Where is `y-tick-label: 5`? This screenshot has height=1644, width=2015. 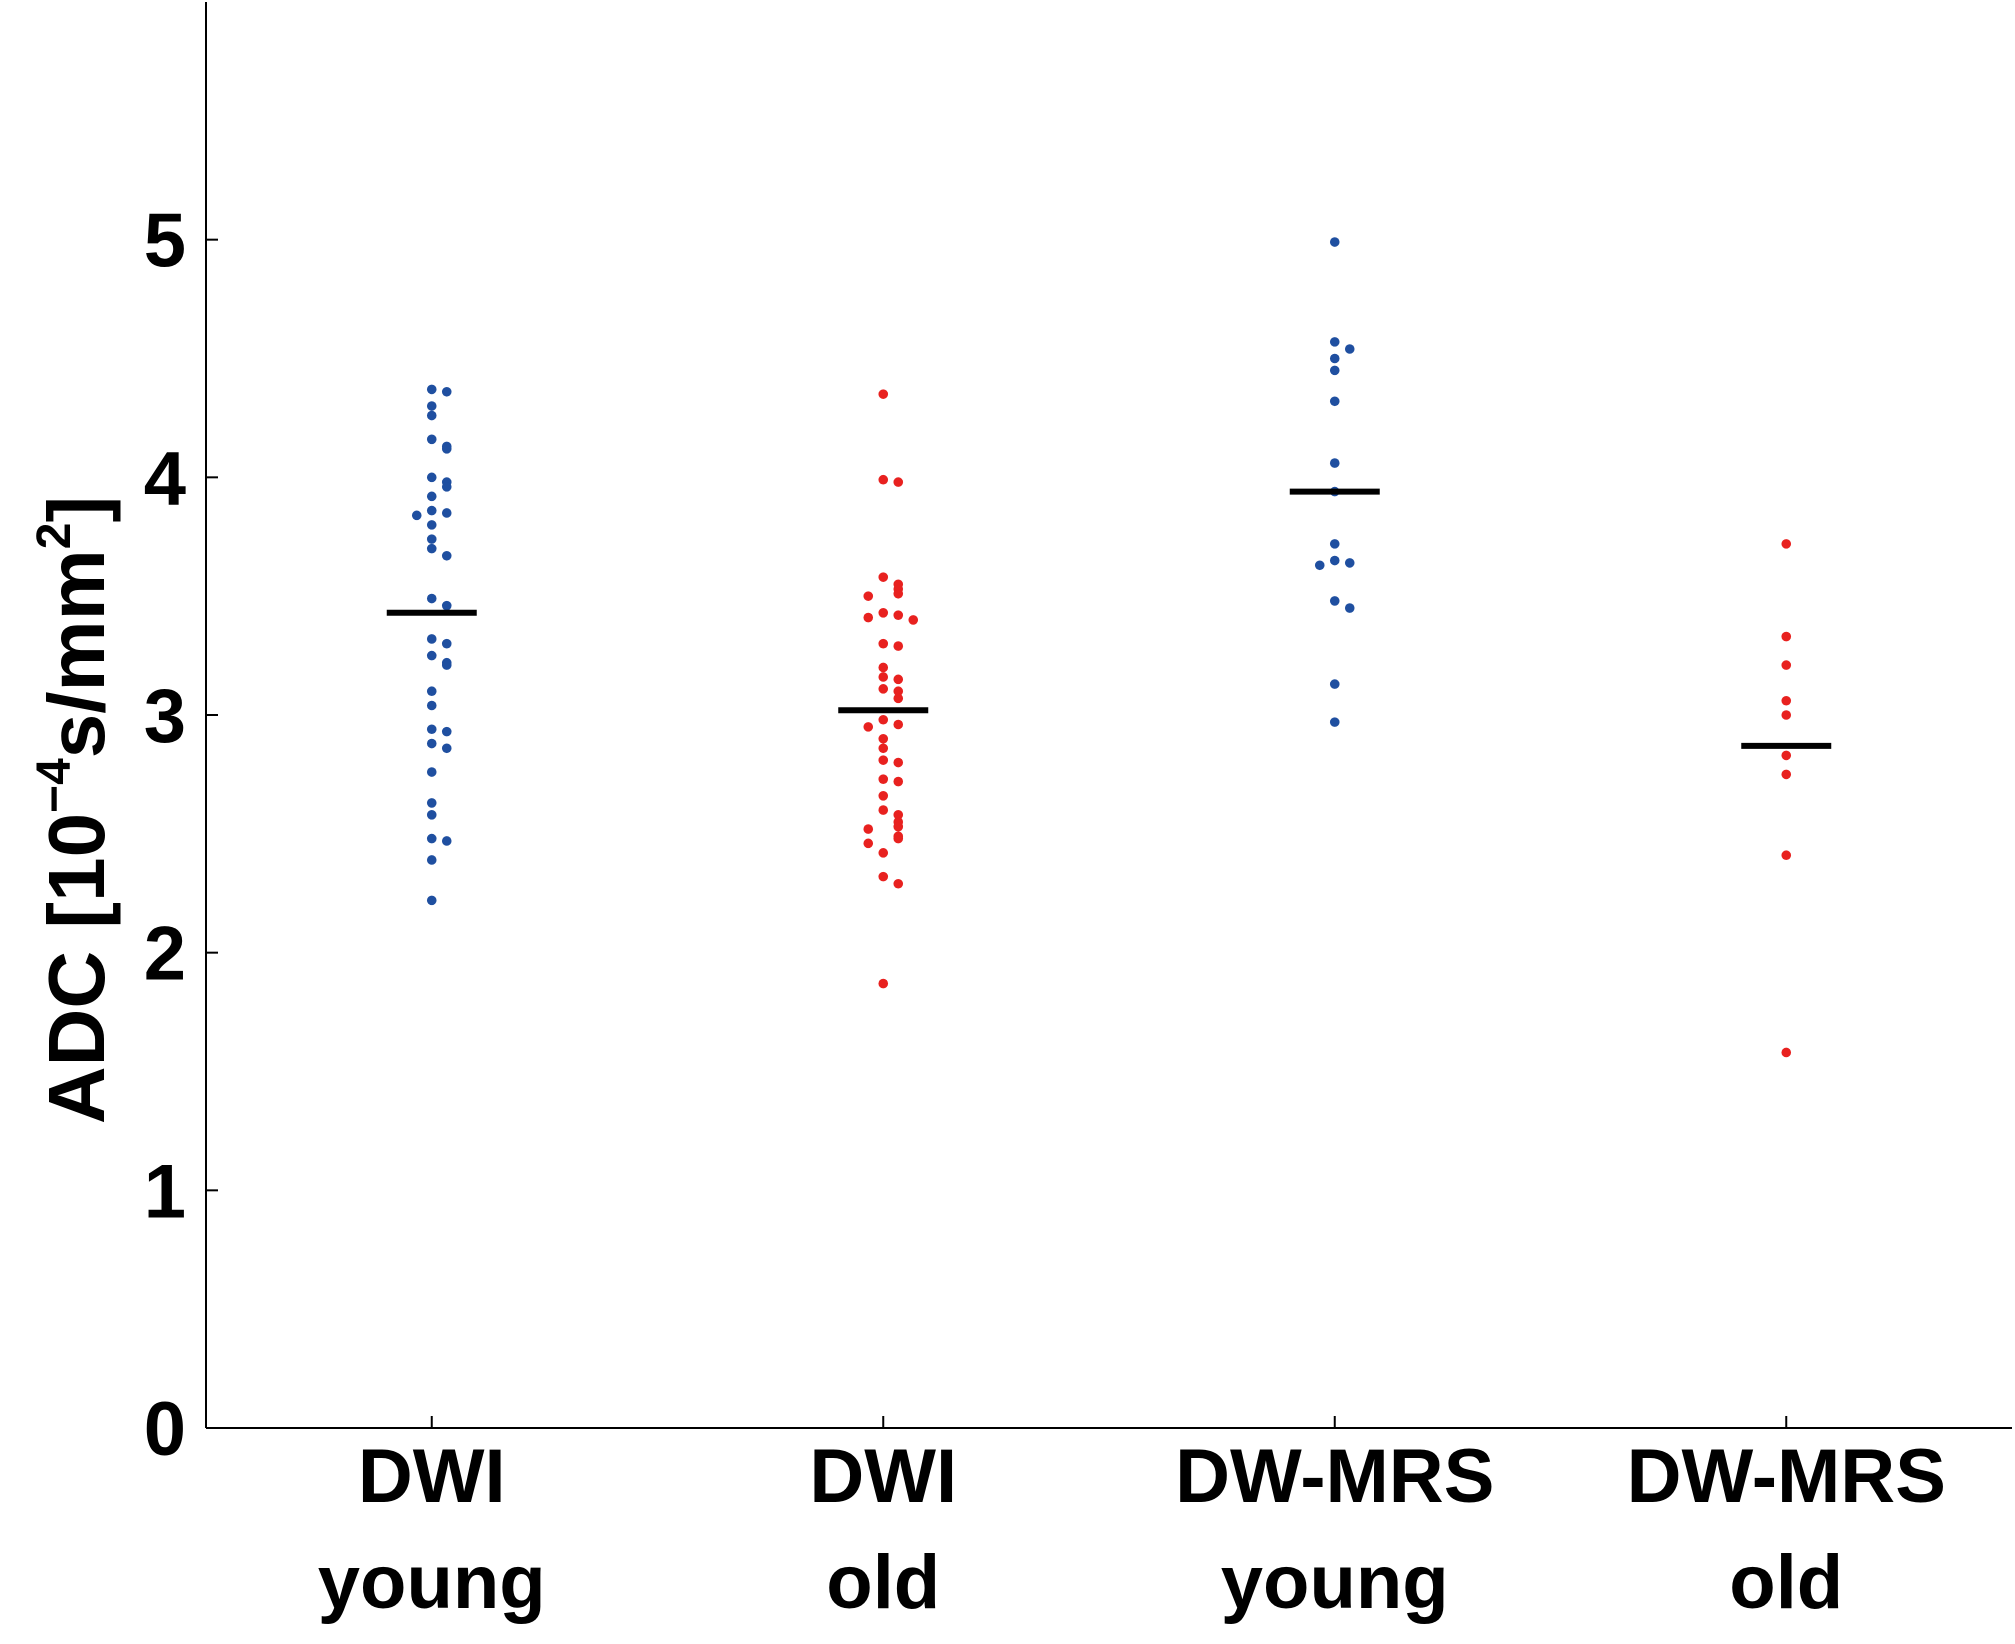 y-tick-label: 5 is located at coordinates (165, 241).